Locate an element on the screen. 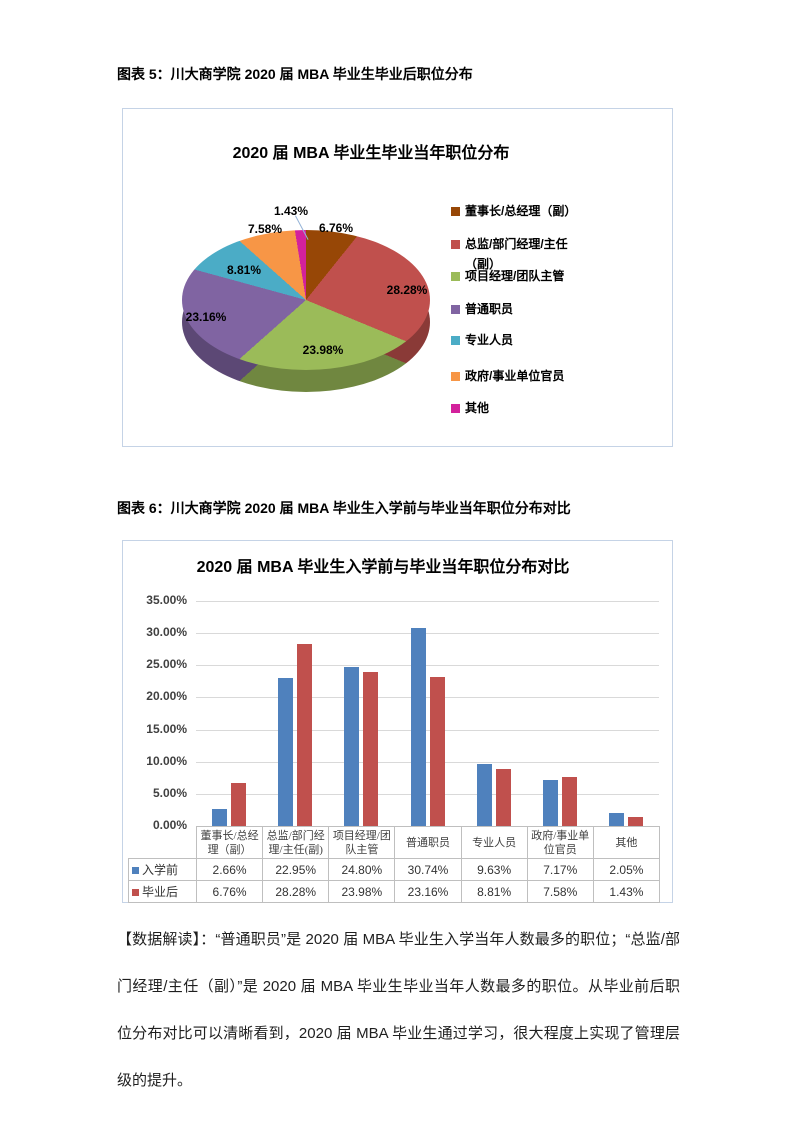 The height and width of the screenshot is (1122, 793). legend-item: 普通职员 is located at coordinates (519, 309).